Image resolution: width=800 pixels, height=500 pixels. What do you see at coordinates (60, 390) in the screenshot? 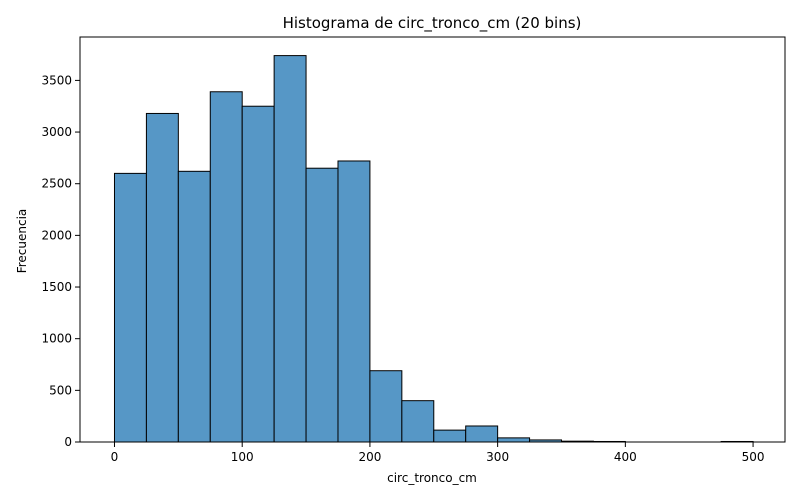
I see `y-tick-label-1: 500` at bounding box center [60, 390].